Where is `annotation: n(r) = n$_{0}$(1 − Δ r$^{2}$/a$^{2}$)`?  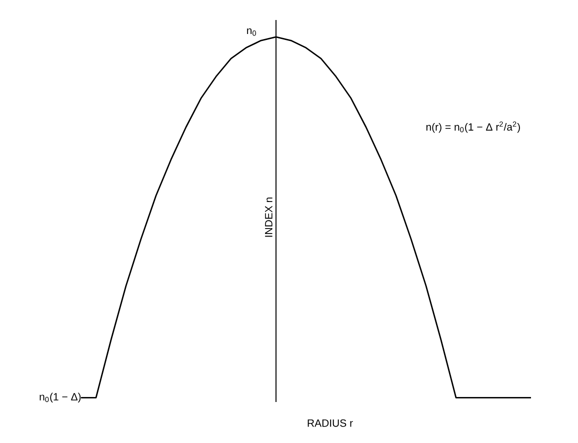
annotation: n(r) = n$_{0}$(1 − Δ r$^{2}$/a$^{2}$) is located at coordinates (473, 127).